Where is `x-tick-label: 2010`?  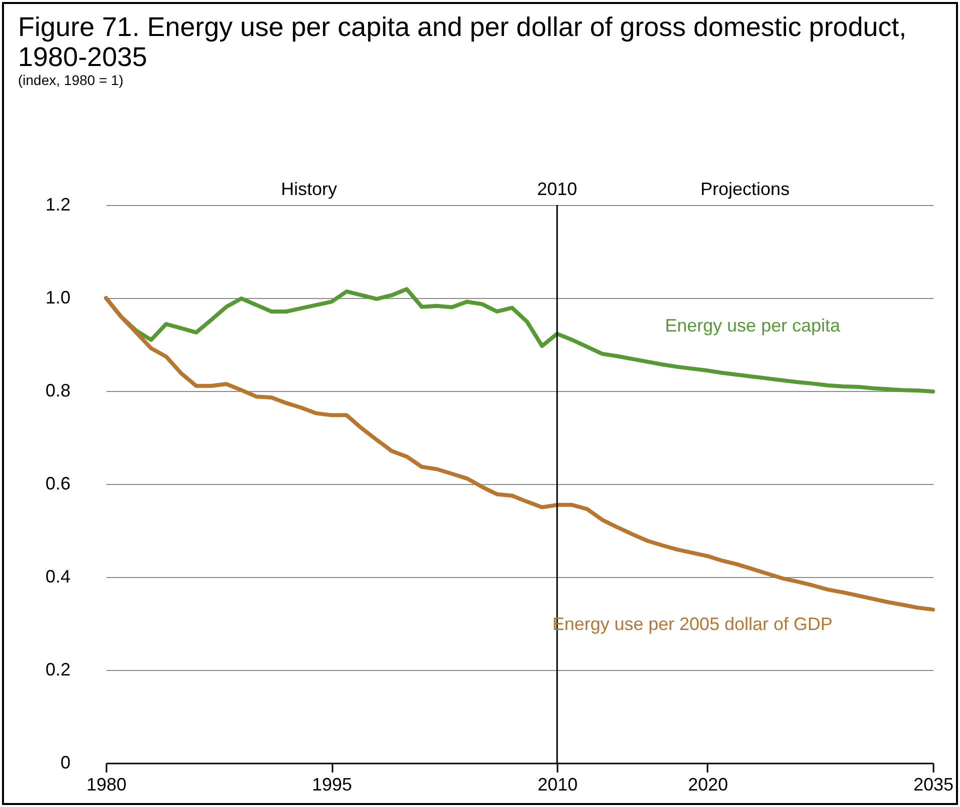
x-tick-label: 2010 is located at coordinates (558, 784).